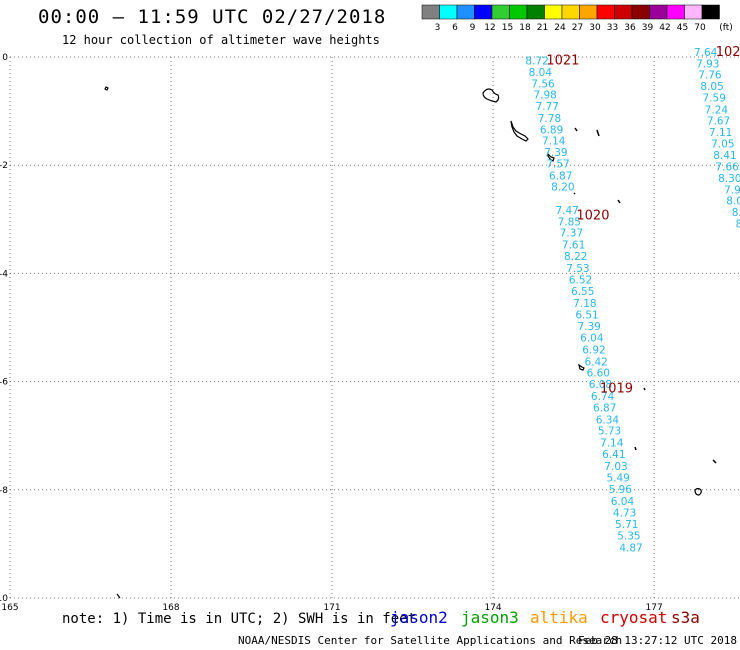 This screenshot has height=650, width=740. I want to click on wave-height-label: 4.73, so click(624, 513).